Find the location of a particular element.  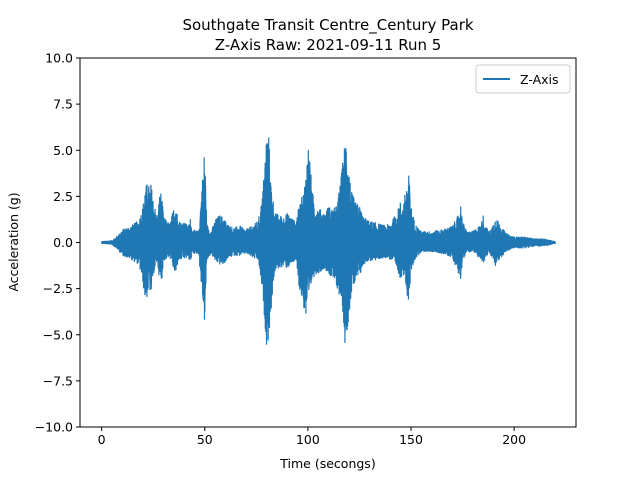

y-tick-label: 10.0 is located at coordinates (59, 58).